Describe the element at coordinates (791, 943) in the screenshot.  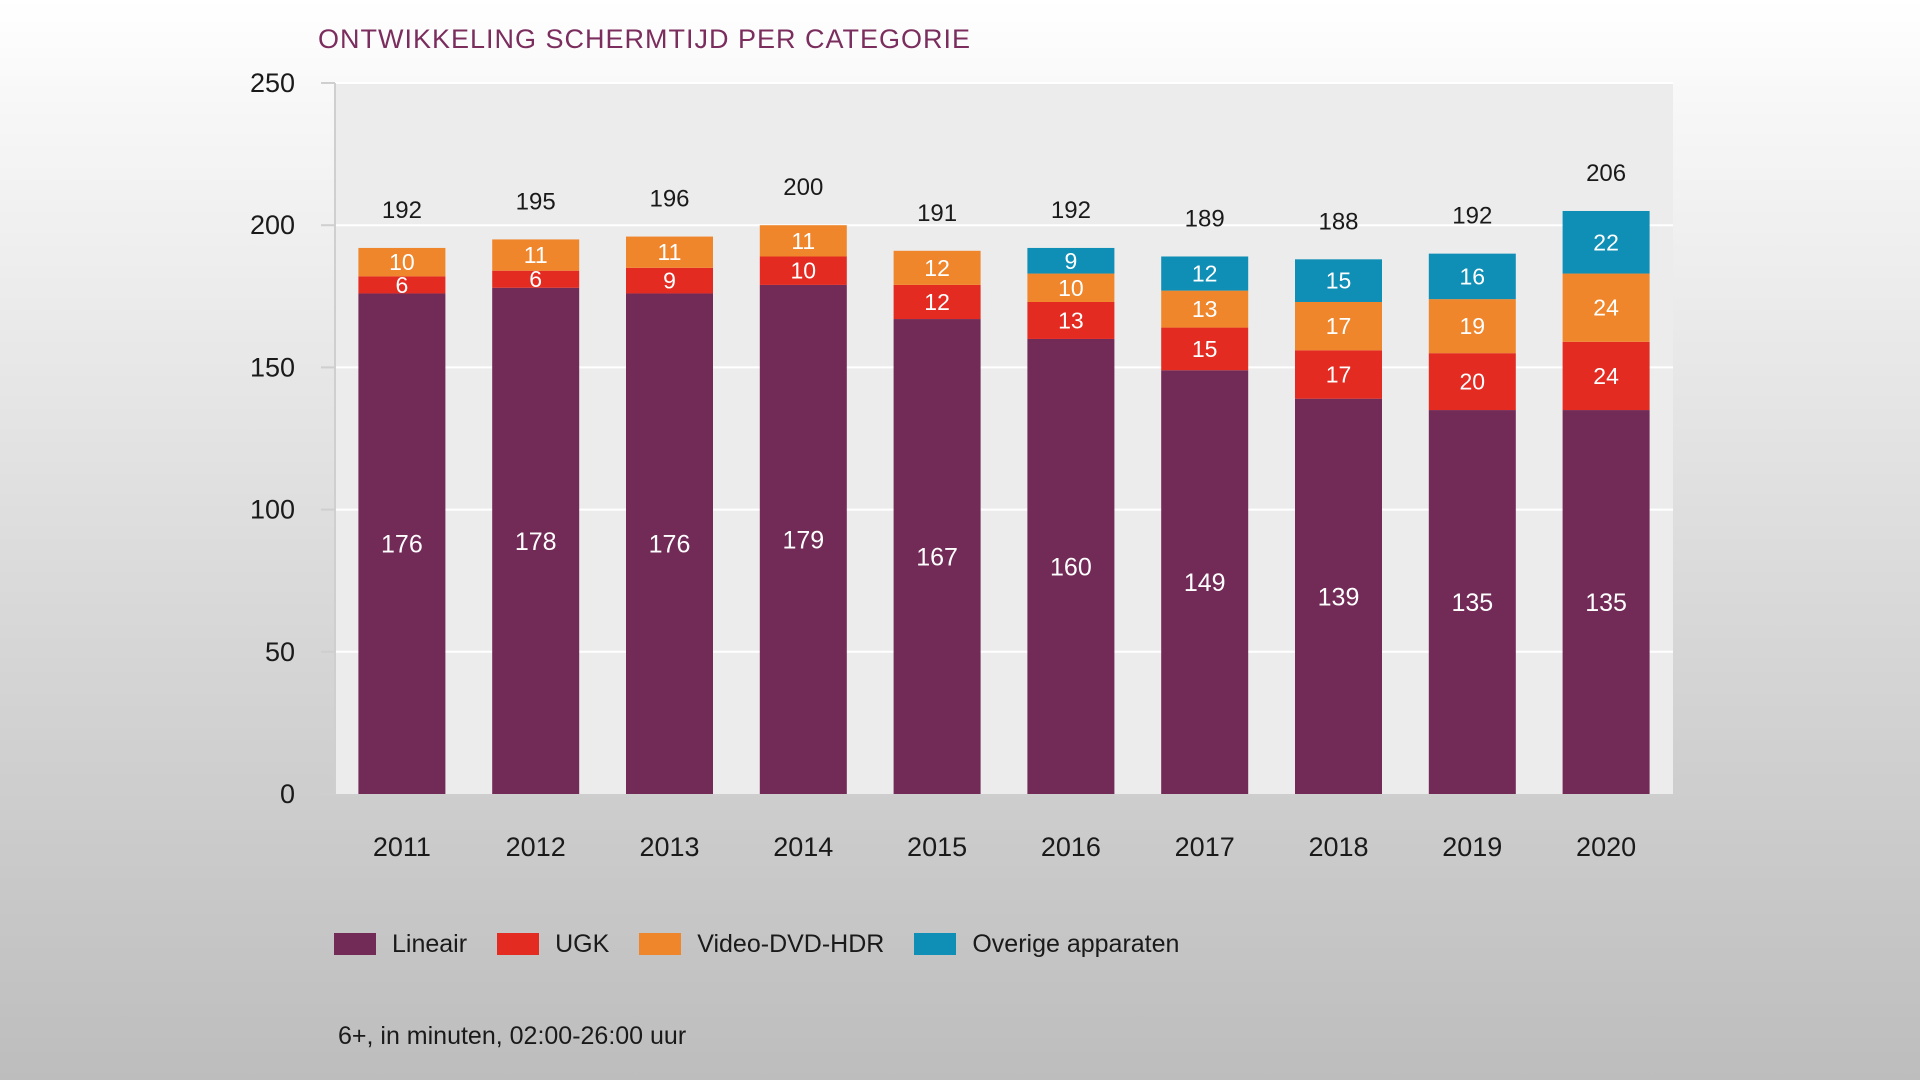
I see `legend-label: Video-DVD-HDR` at that location.